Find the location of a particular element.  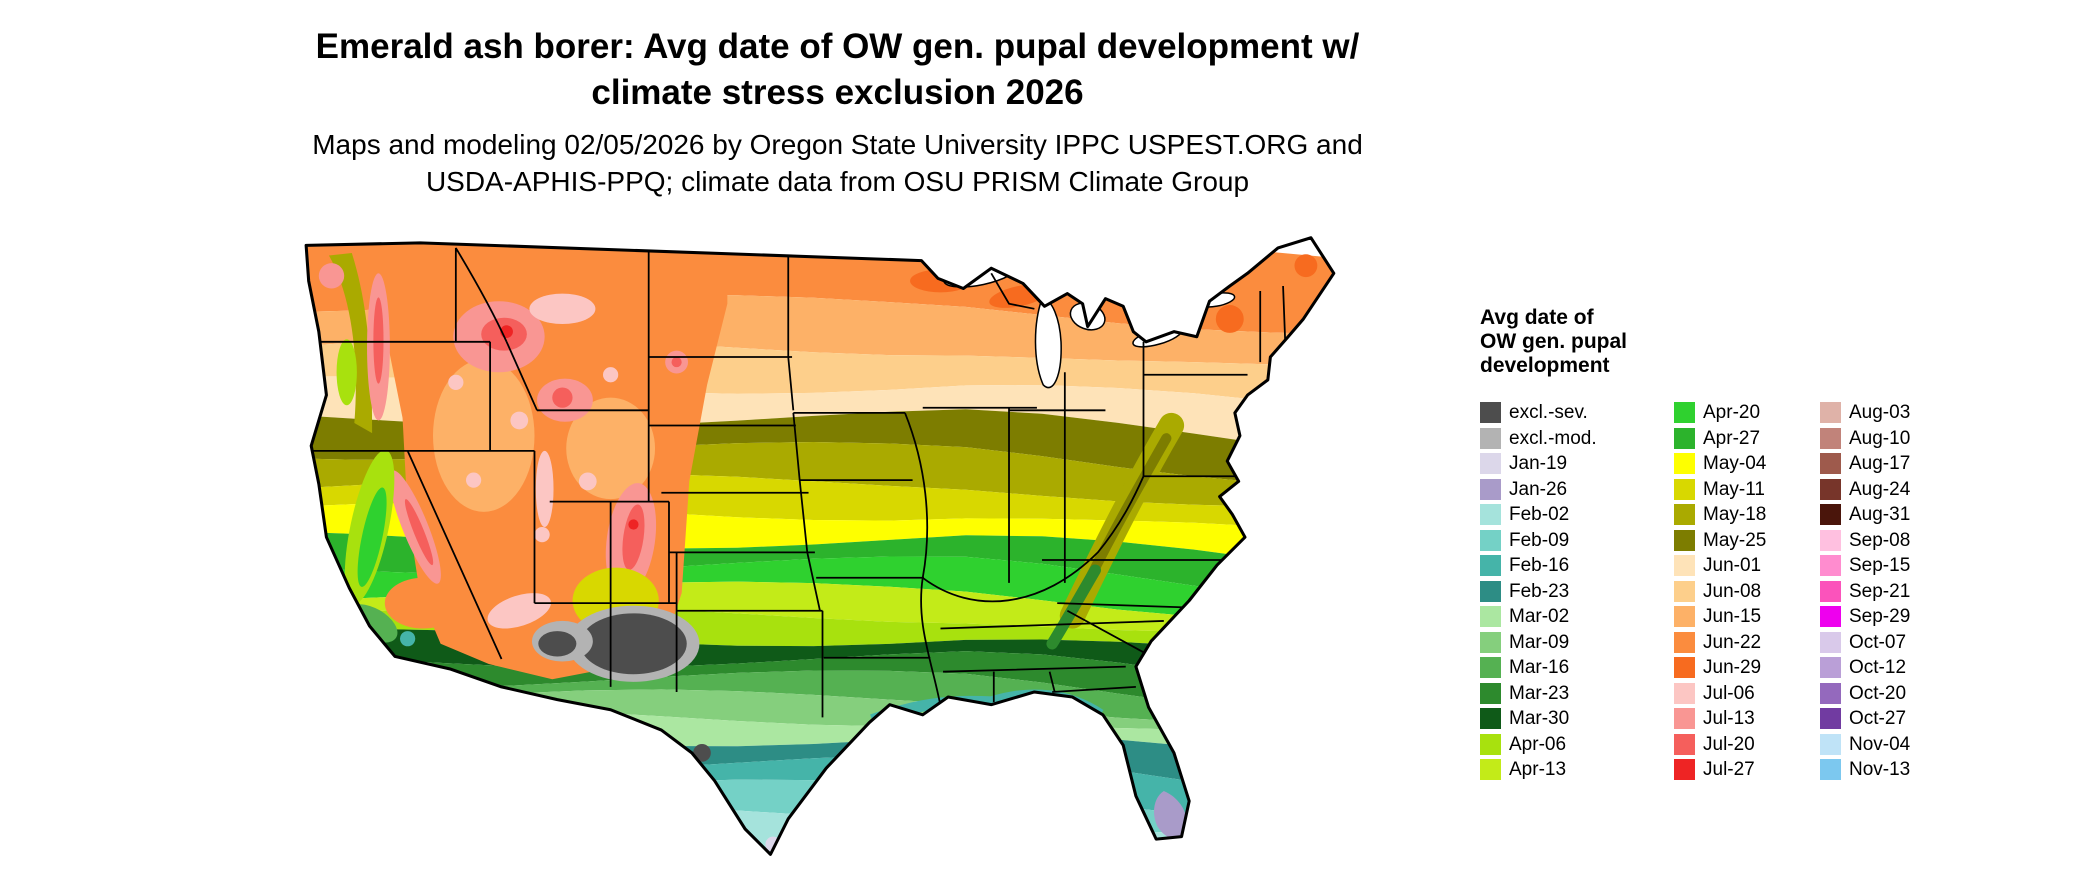

legend-label: Nov-13 is located at coordinates (1880, 770).